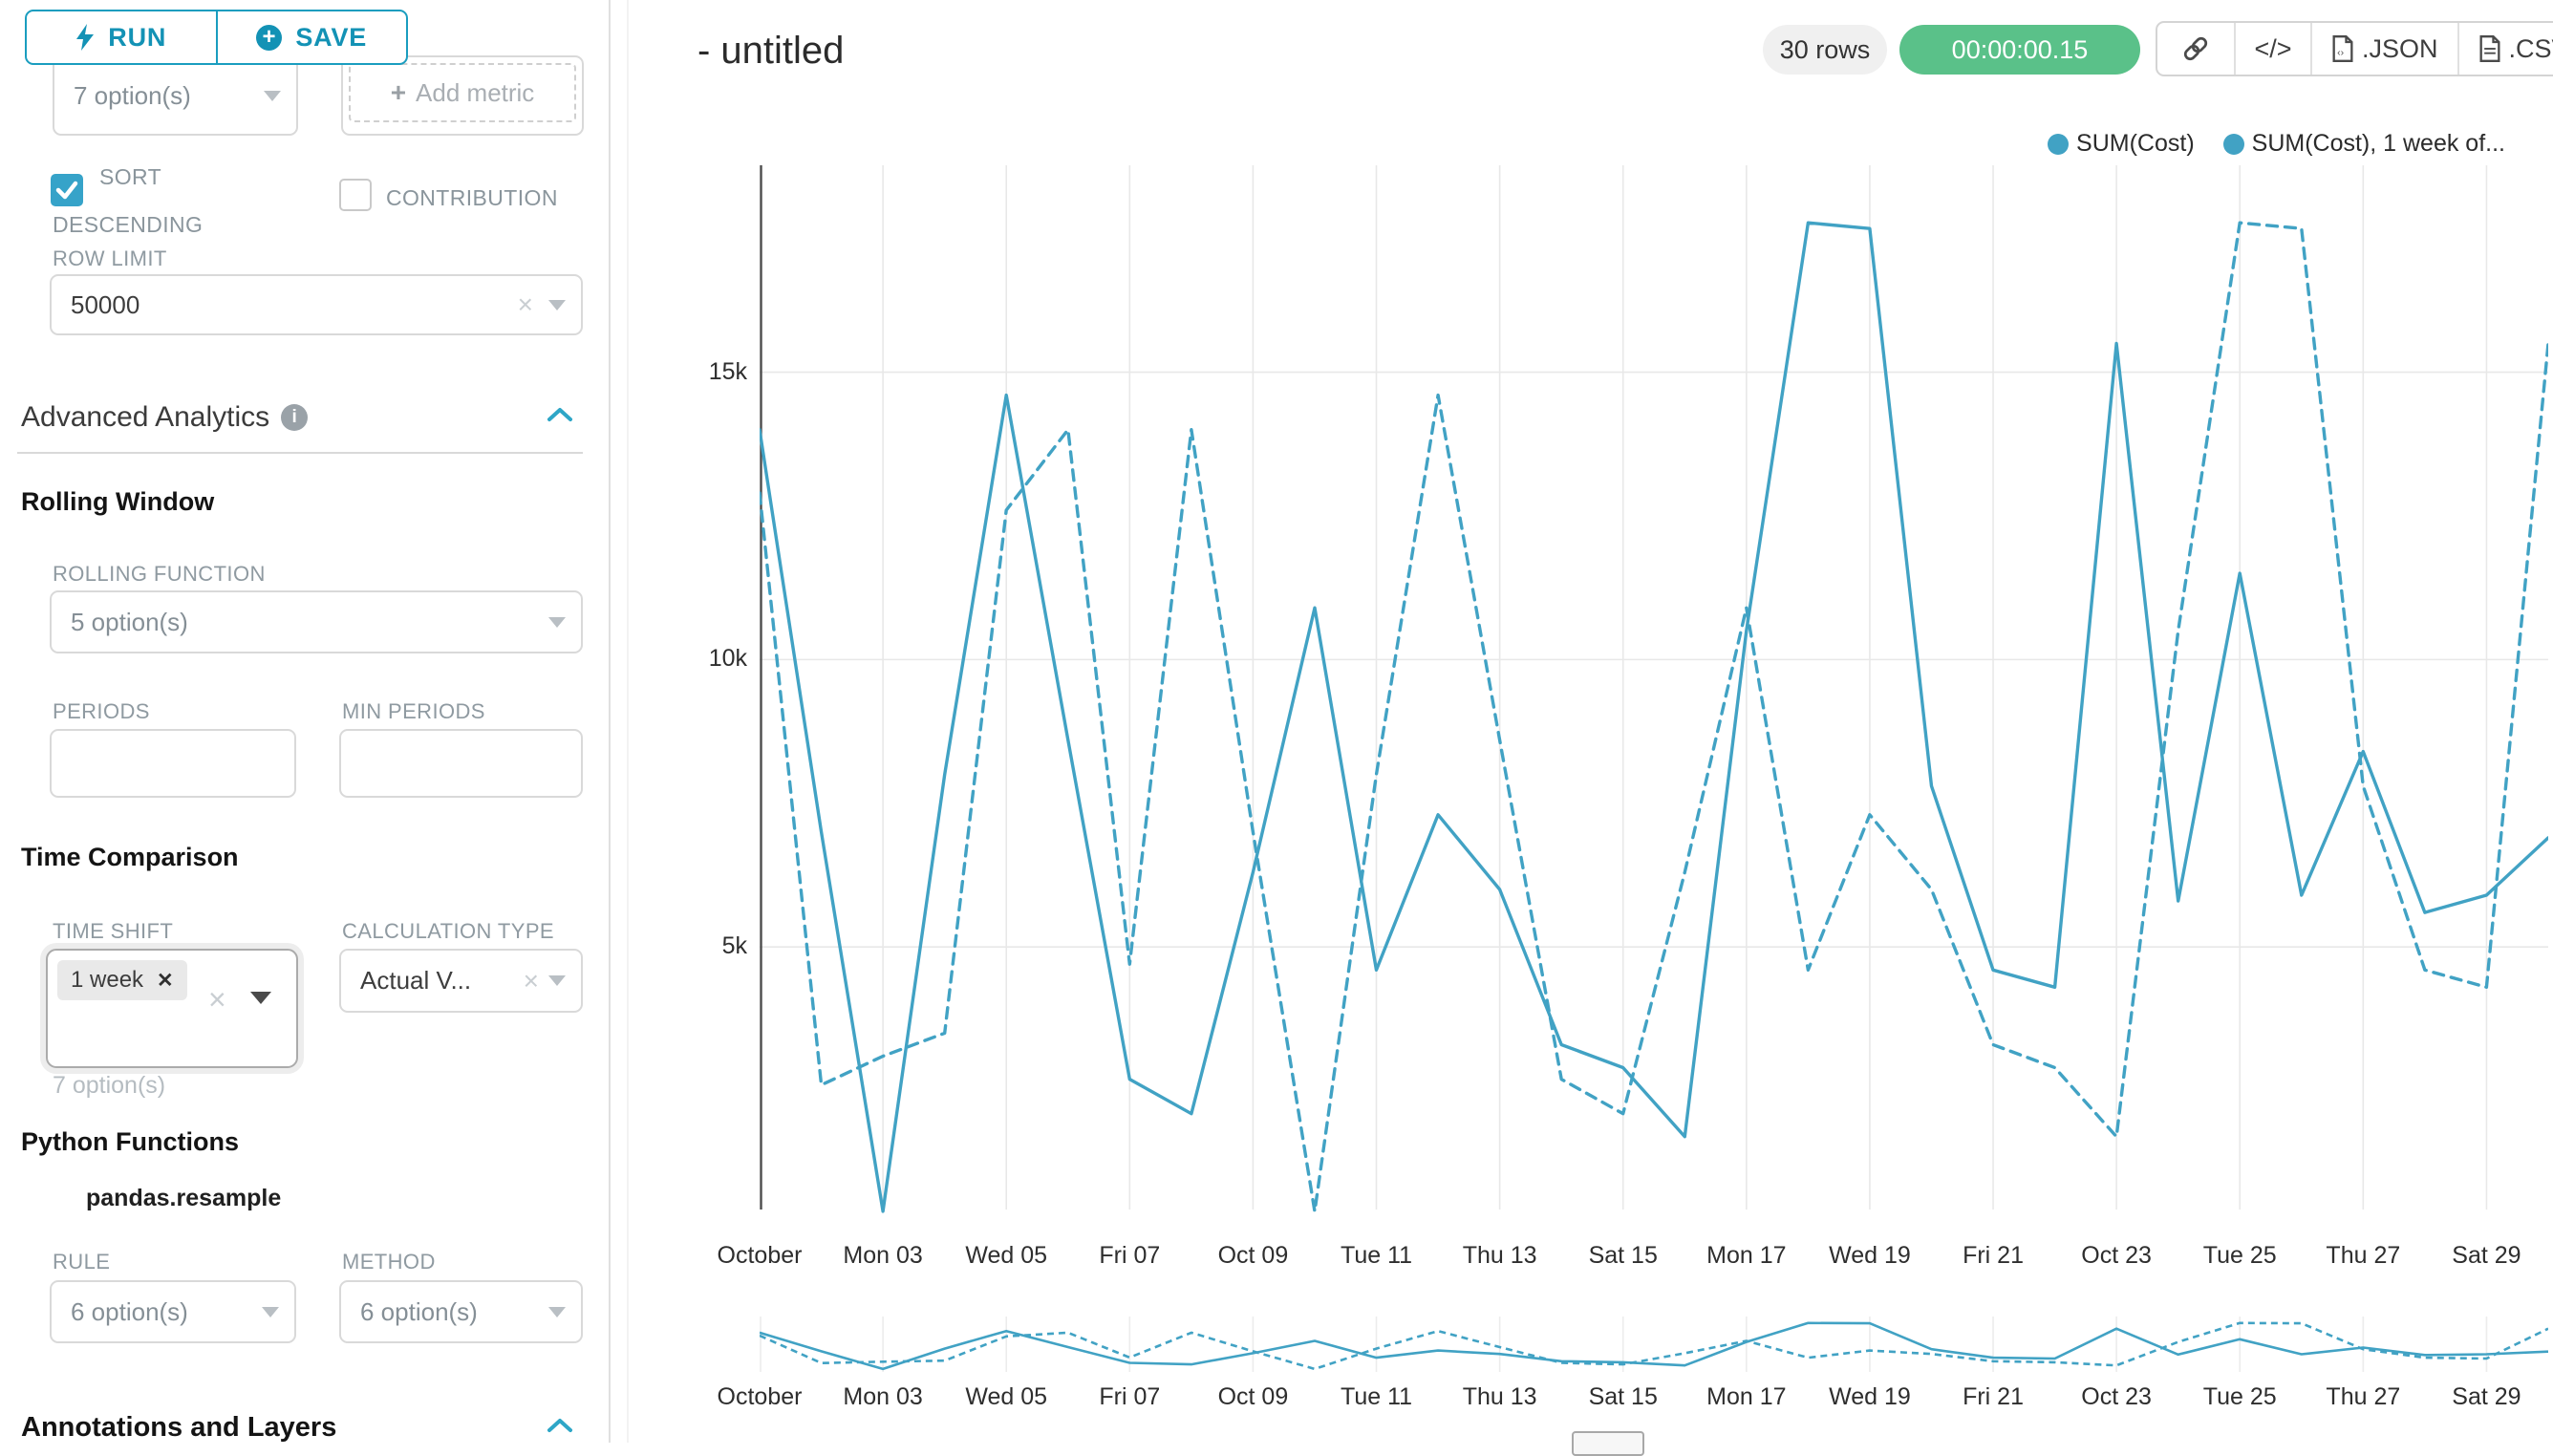  I want to click on sort-descending-checkbox, so click(67, 190).